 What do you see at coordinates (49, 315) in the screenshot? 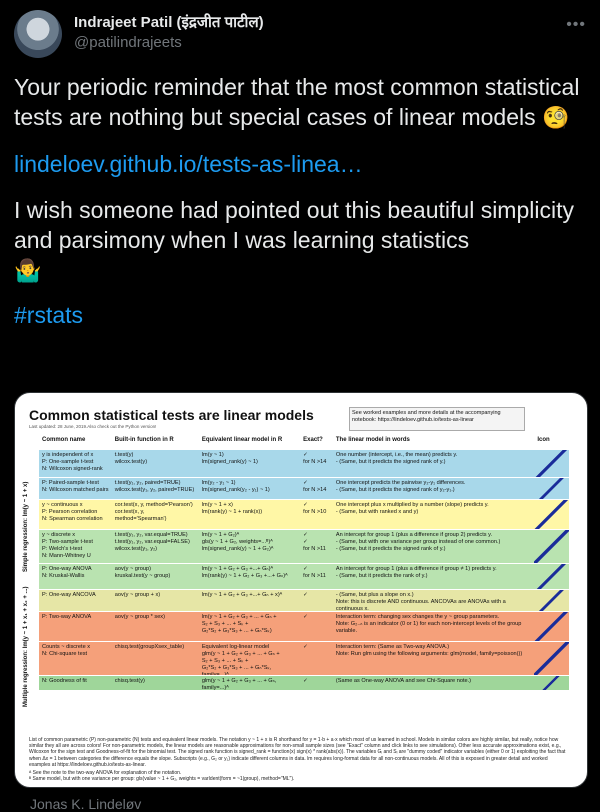
I see `rstats-hashtag: #rstats` at bounding box center [49, 315].